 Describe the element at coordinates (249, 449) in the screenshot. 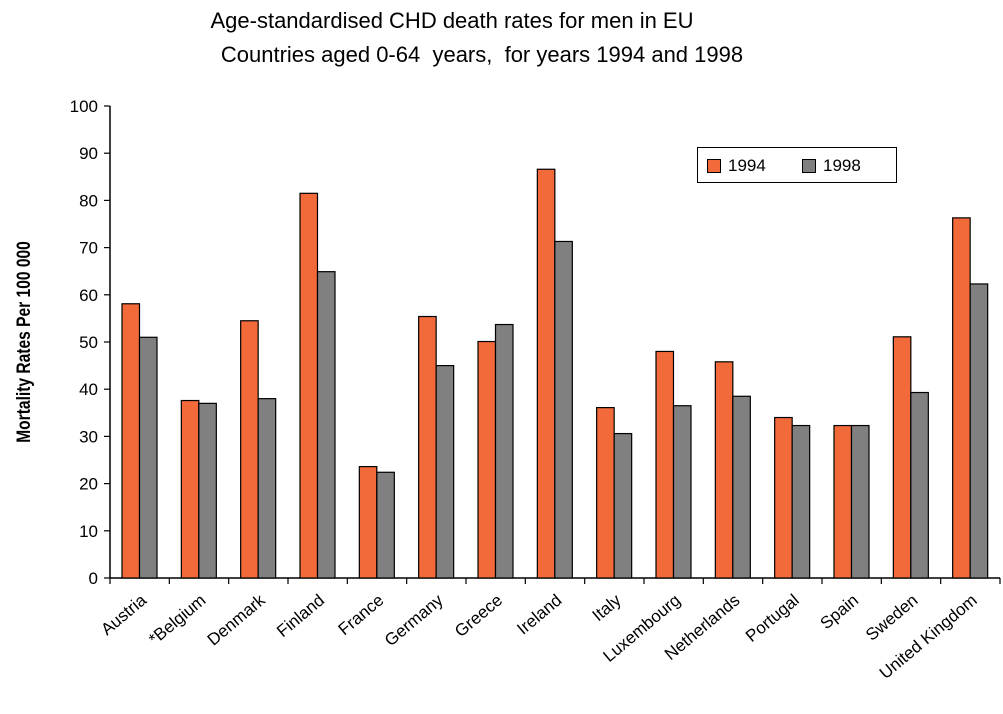

I see `bar-1994-denmark` at that location.